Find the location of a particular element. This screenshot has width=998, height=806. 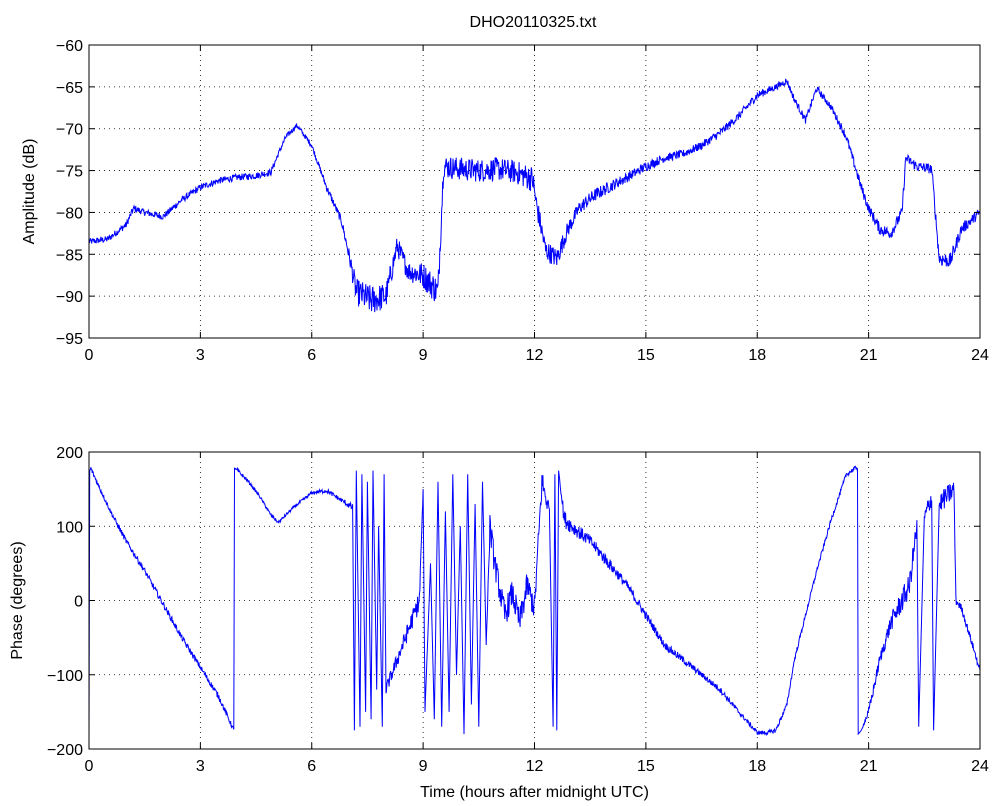

phase-xtick-label-8: 24 is located at coordinates (980, 766).